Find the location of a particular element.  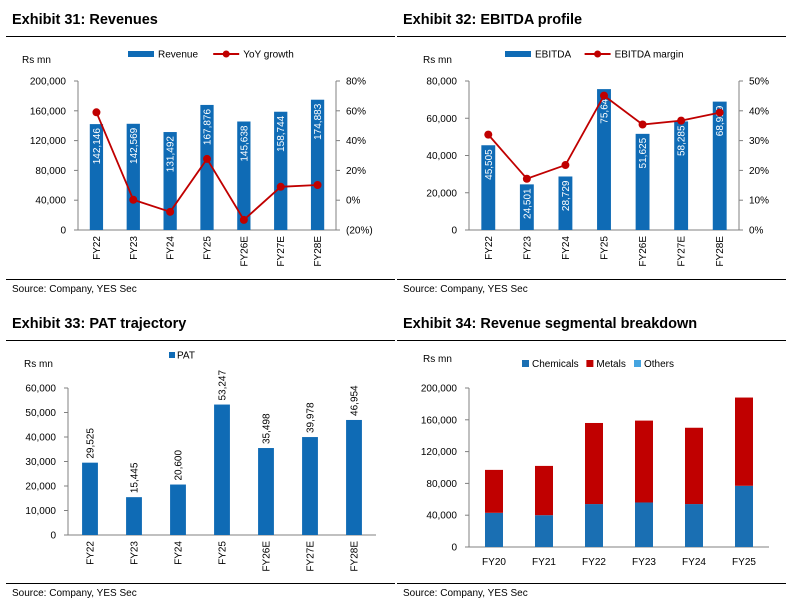

y2-tick-label: 30% is located at coordinates (759, 141).